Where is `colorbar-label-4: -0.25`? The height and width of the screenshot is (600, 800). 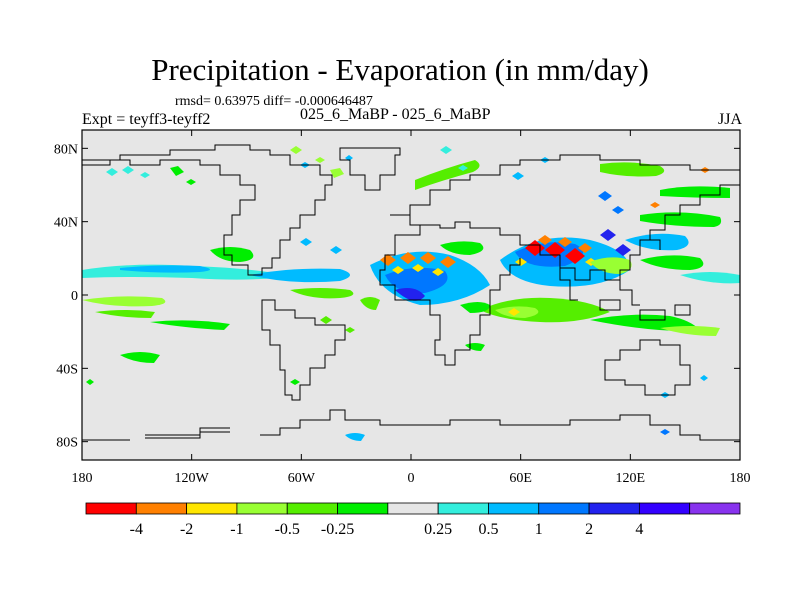
colorbar-label-4: -0.25 is located at coordinates (337, 529).